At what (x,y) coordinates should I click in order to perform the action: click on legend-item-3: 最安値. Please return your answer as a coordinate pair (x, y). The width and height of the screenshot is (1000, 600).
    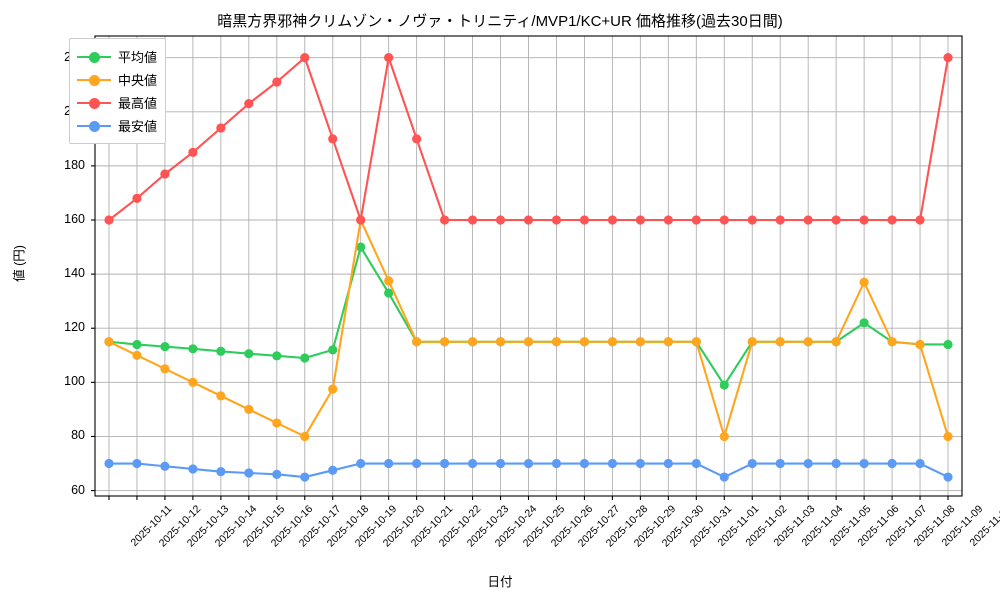
    Looking at the image, I should click on (117, 125).